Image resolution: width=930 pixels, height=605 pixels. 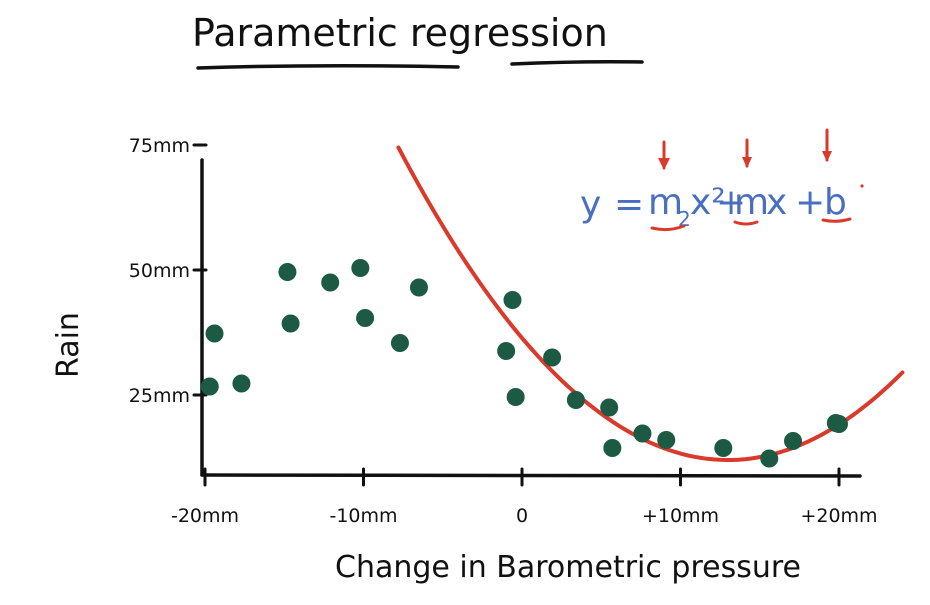 What do you see at coordinates (668, 228) in the screenshot?
I see `m2-underline` at bounding box center [668, 228].